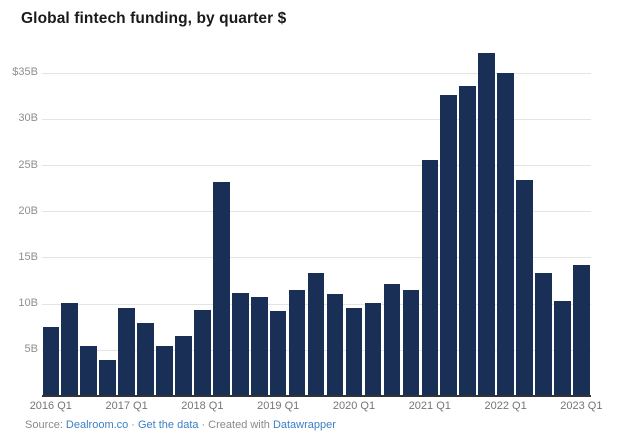  What do you see at coordinates (240, 344) in the screenshot?
I see `bar-2018-q3` at bounding box center [240, 344].